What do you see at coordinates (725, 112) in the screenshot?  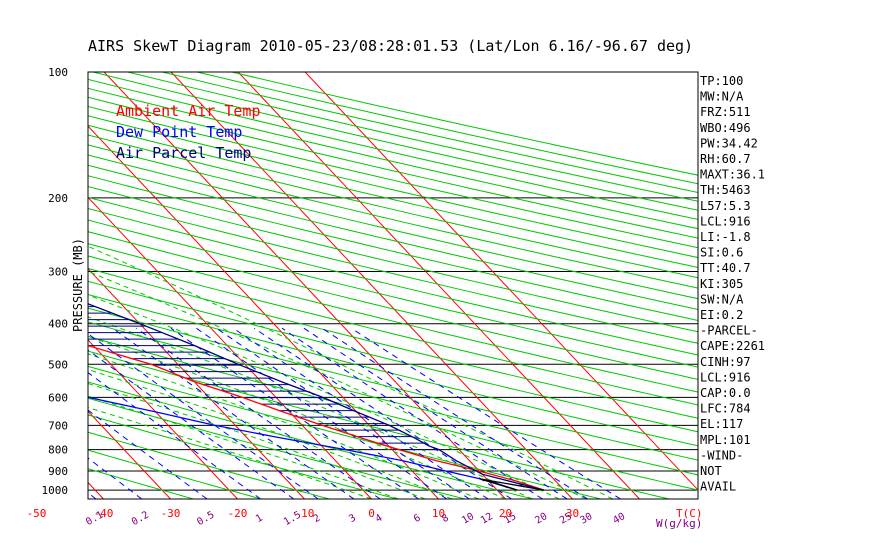 I see `index-entry: FRZ:511` at bounding box center [725, 112].